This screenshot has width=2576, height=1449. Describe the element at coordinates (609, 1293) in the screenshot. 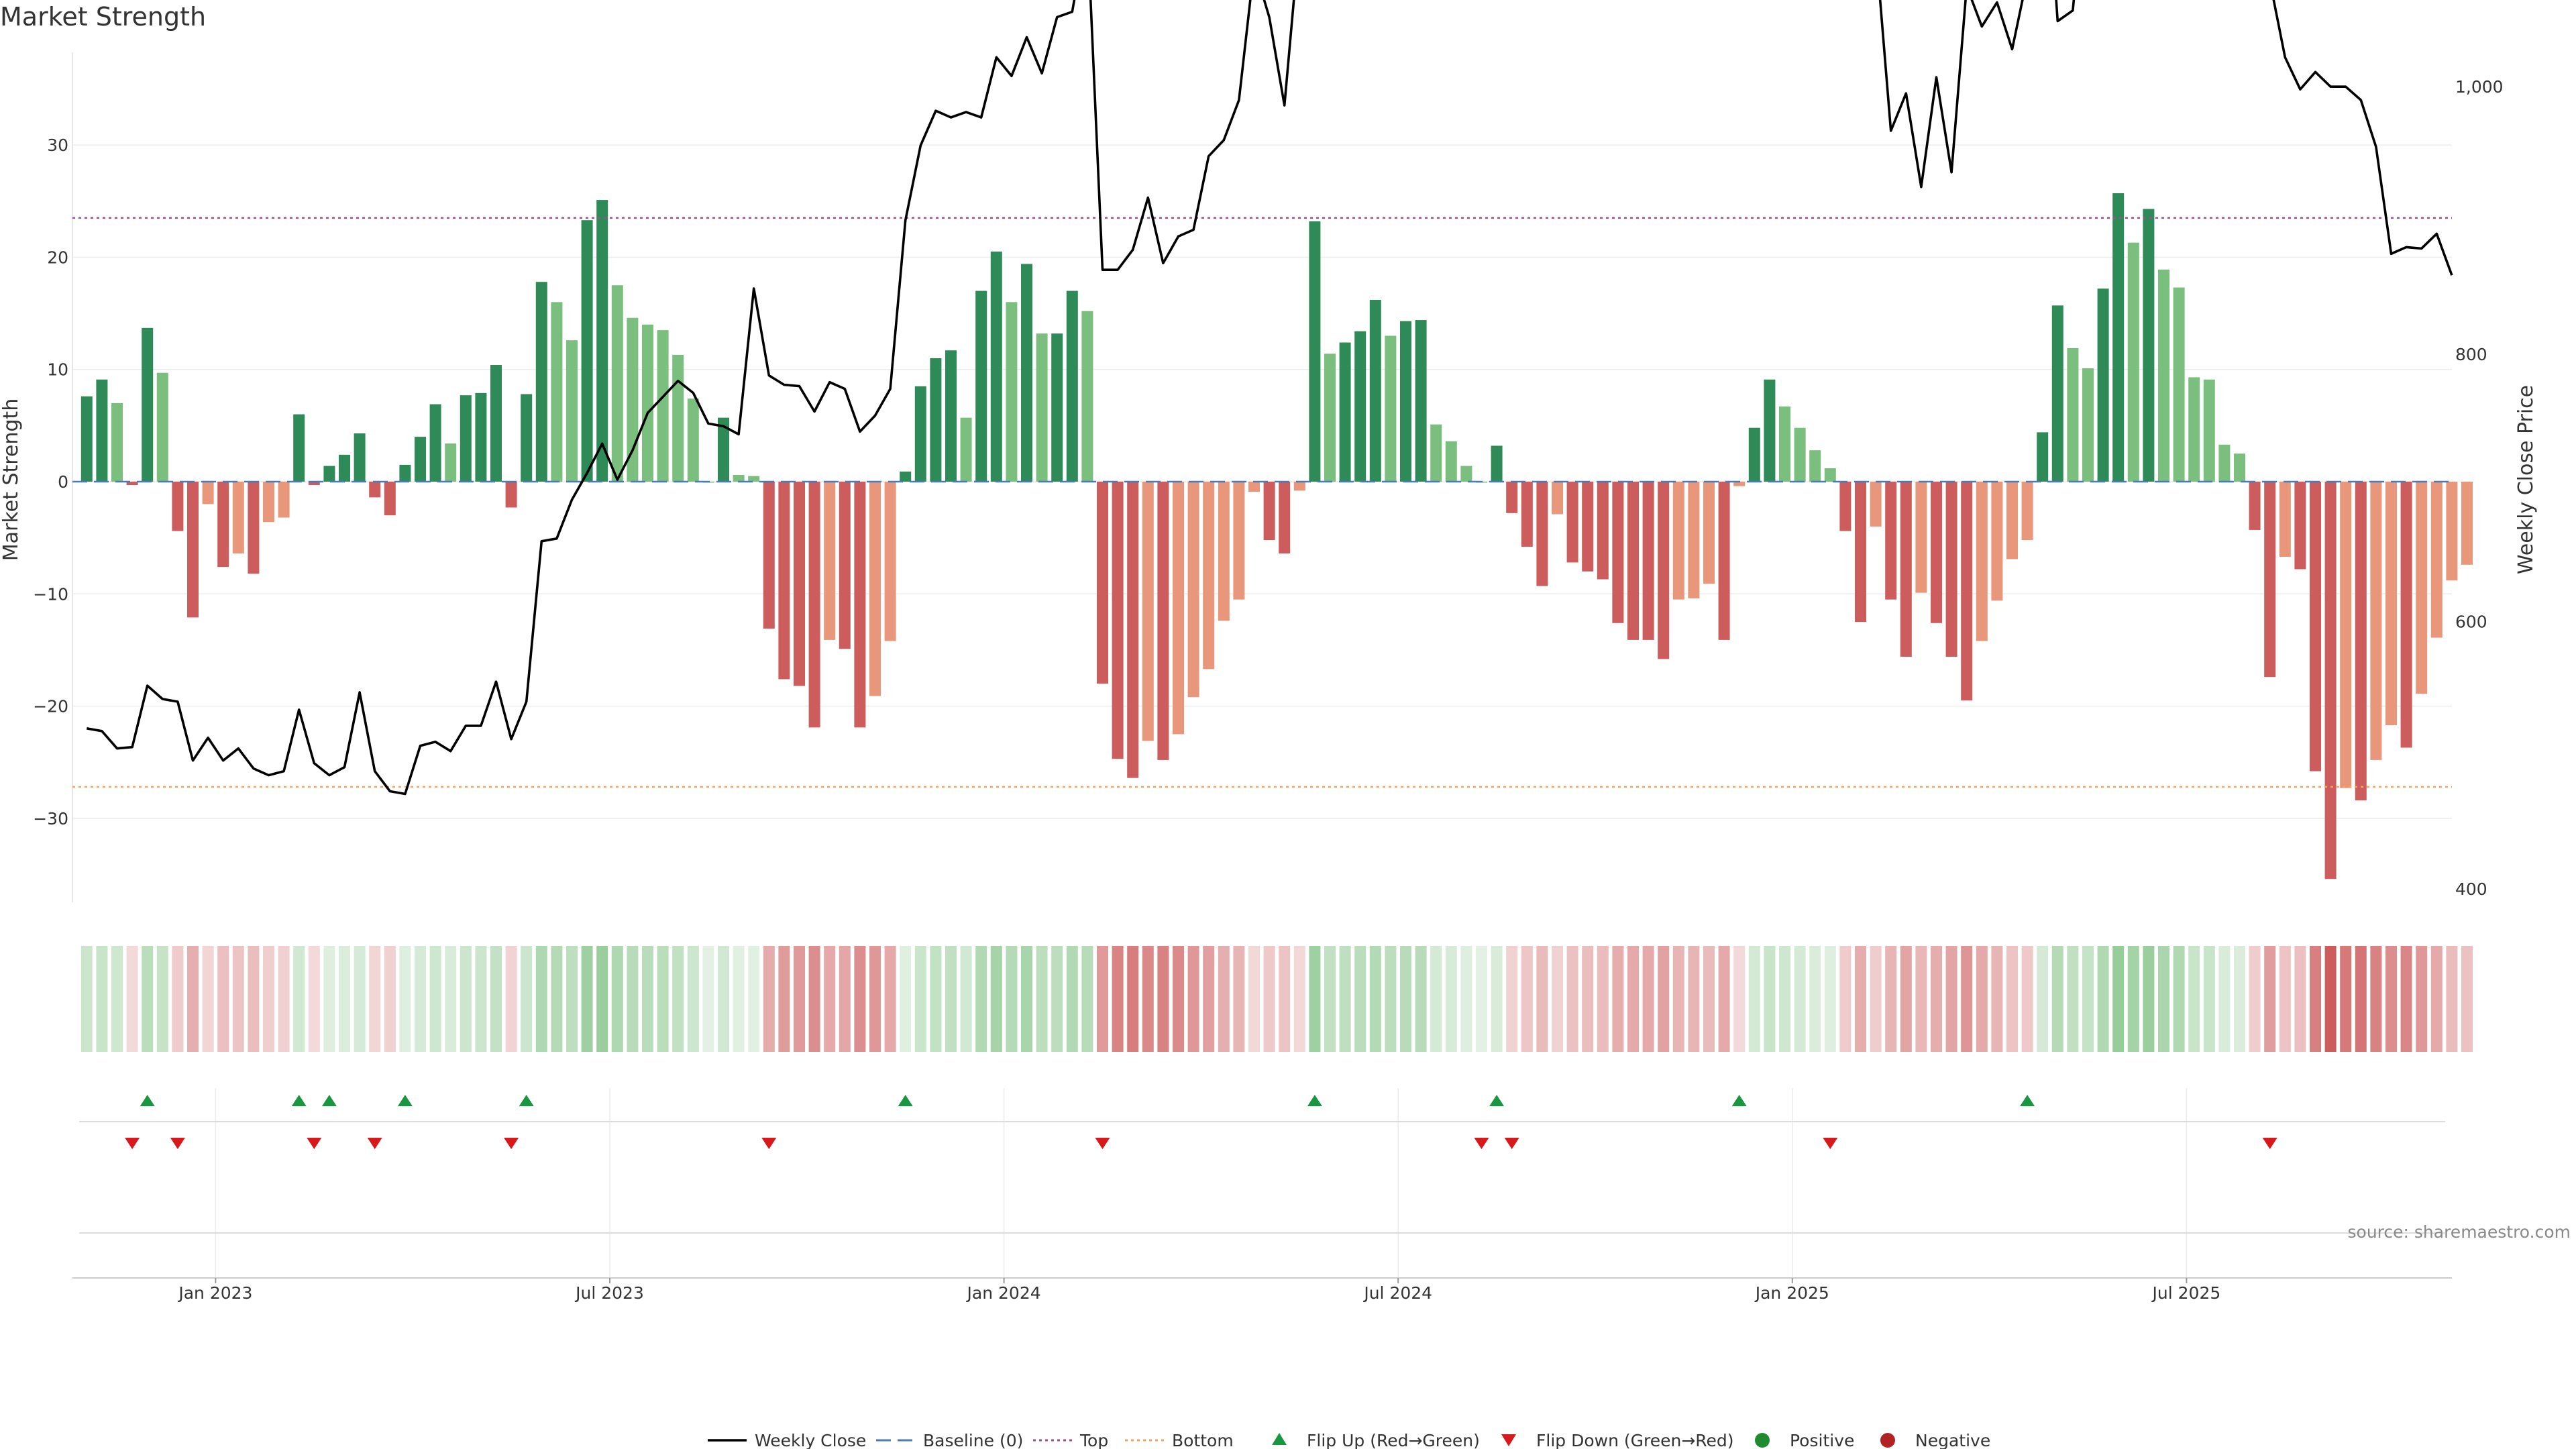

I see `x-tick-label: Jul 2023` at that location.